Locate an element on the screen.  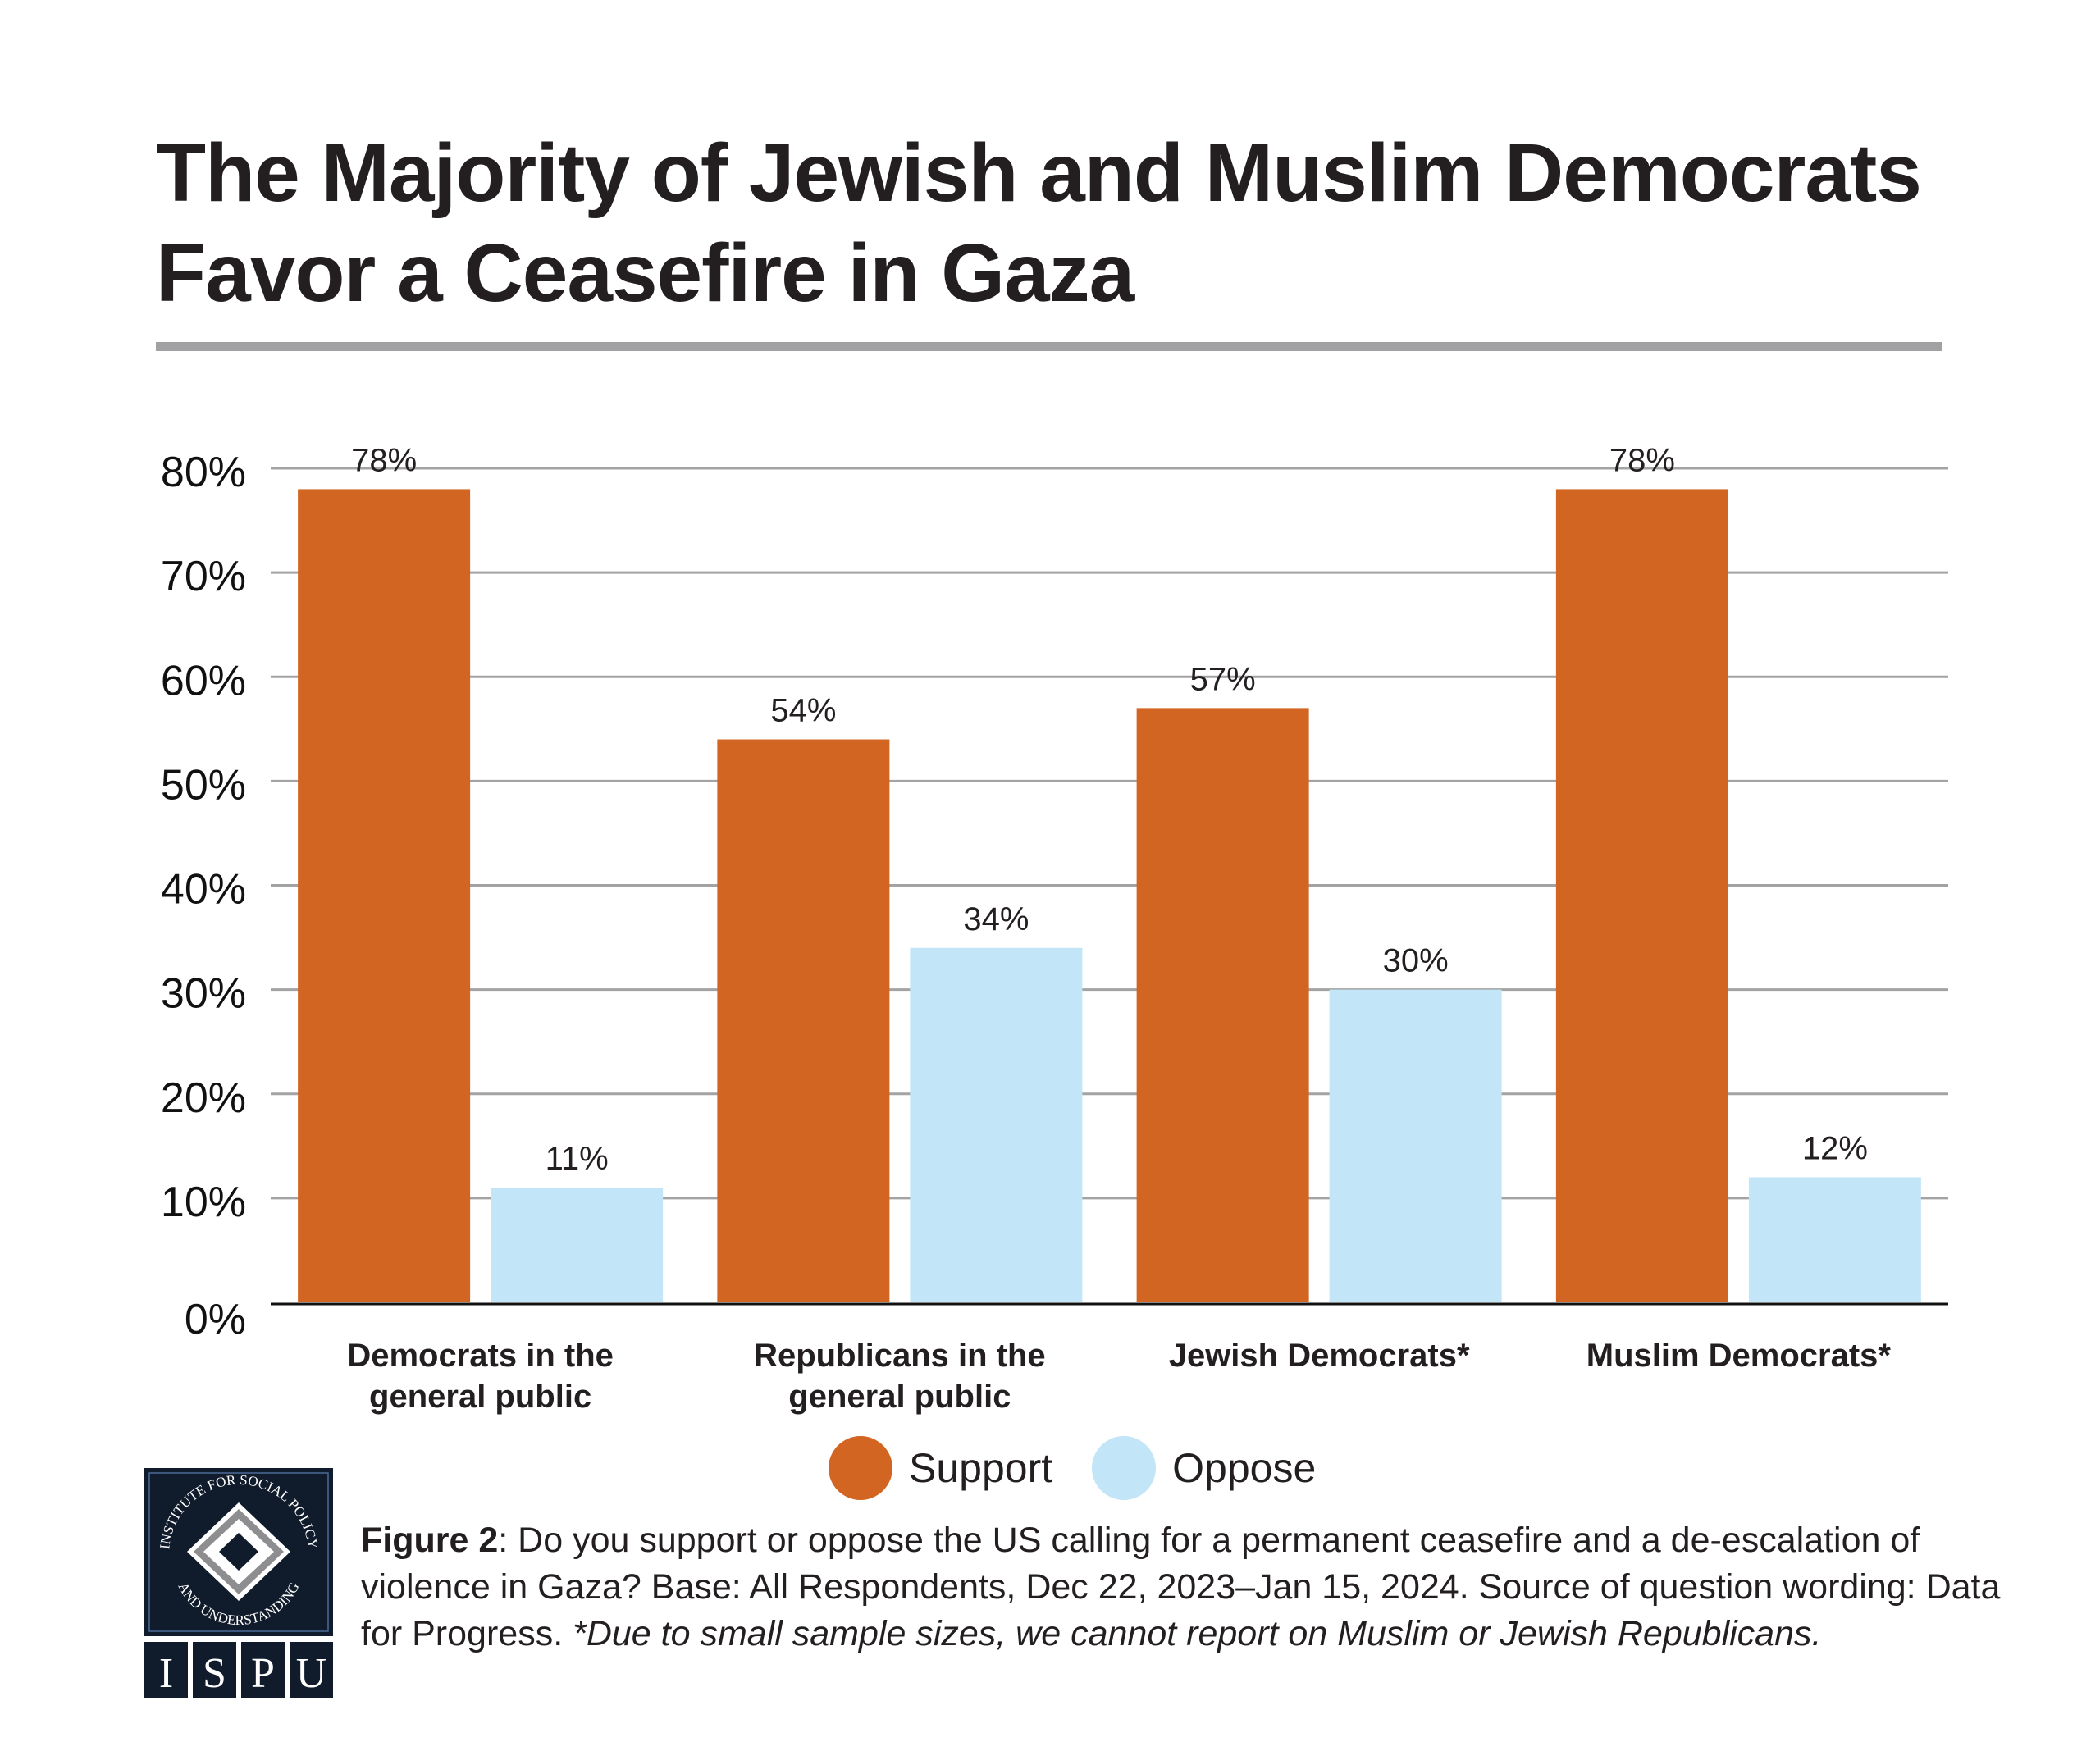
legend-label-oppose: Oppose is located at coordinates (1244, 1468).